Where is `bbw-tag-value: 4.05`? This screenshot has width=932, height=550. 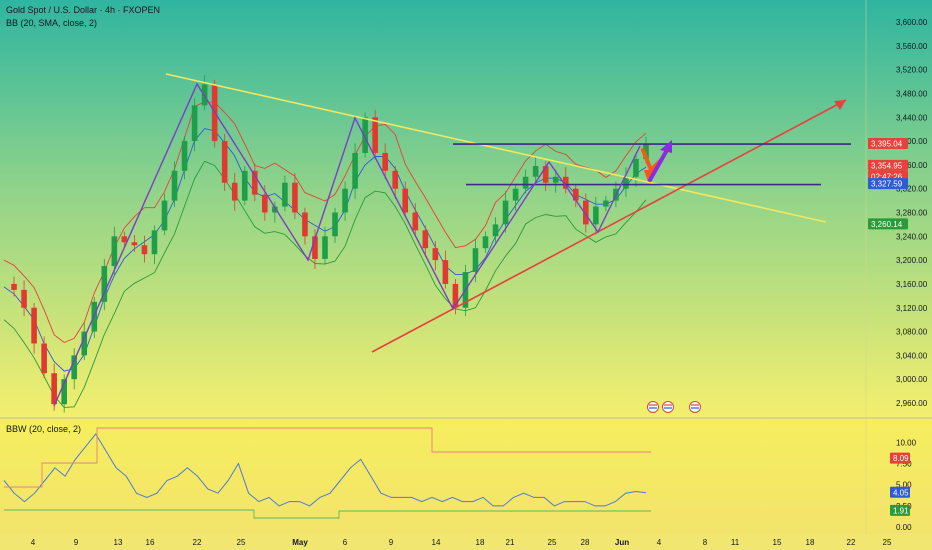
bbw-tag-value: 4.05 is located at coordinates (900, 492).